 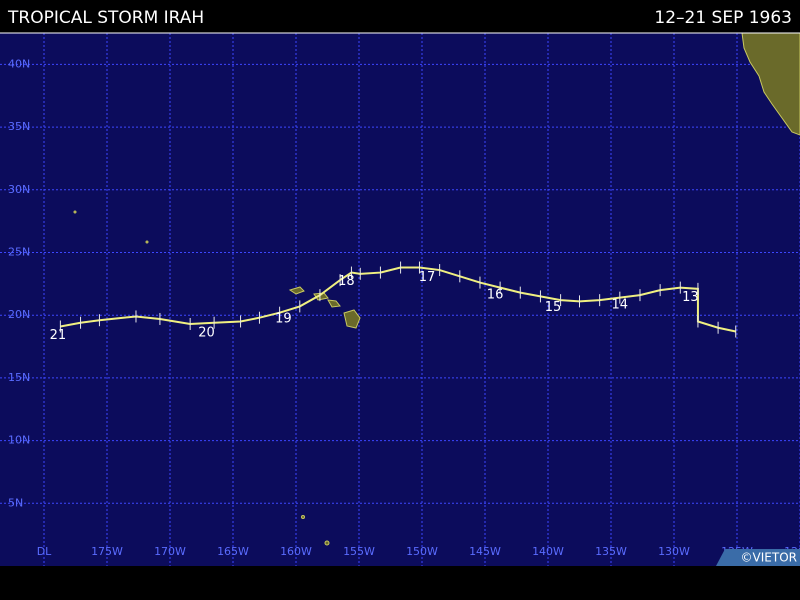 I want to click on lat-label: 25N, so click(x=19, y=252).